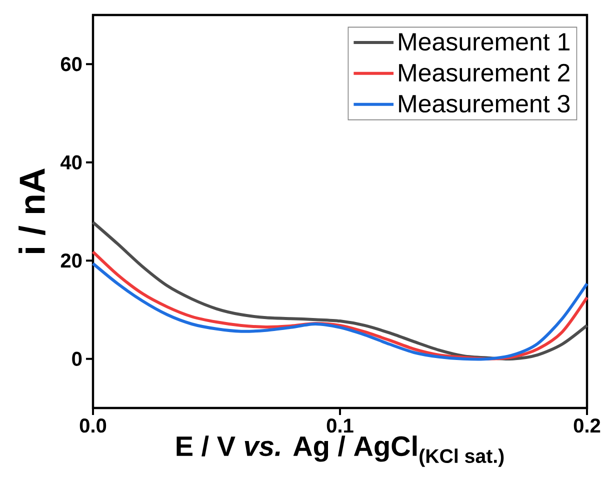 The height and width of the screenshot is (490, 605). I want to click on y-axis-title: i / nA, so click(32, 210).